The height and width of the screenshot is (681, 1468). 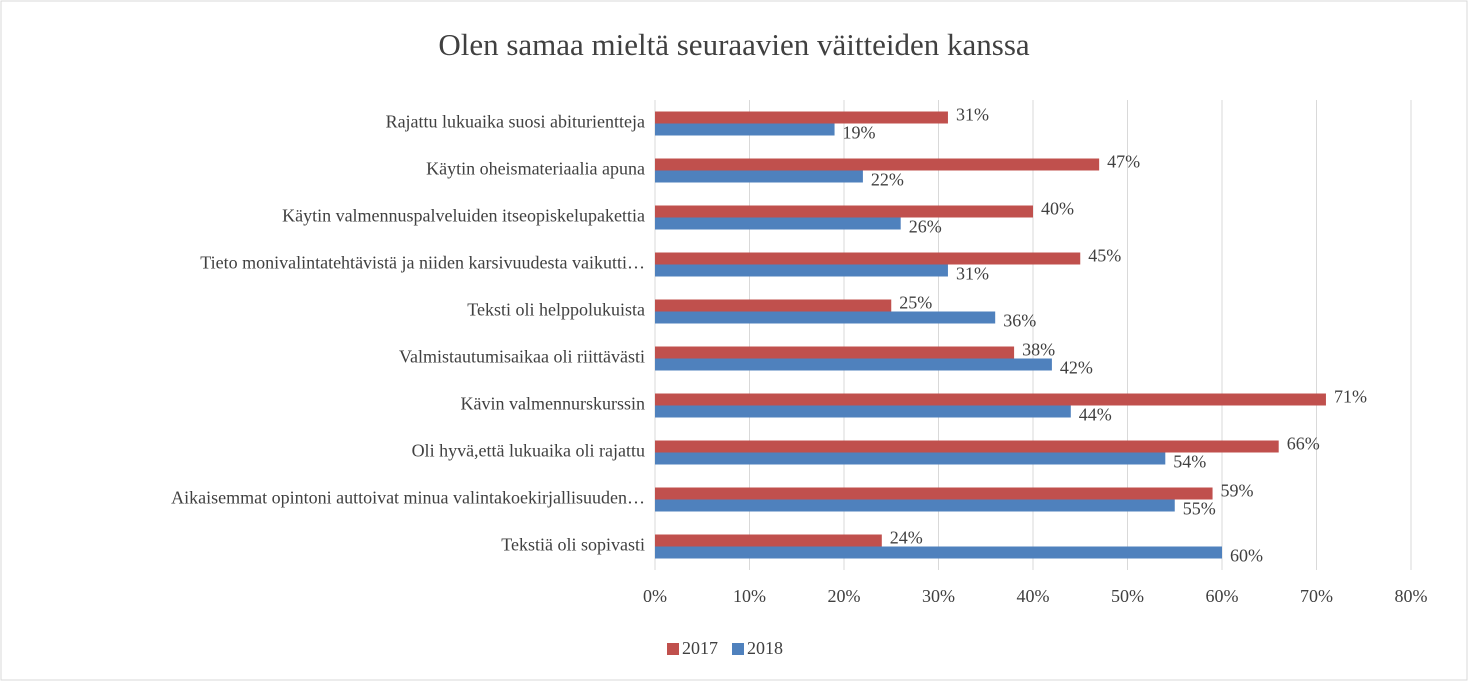 What do you see at coordinates (556, 310) in the screenshot?
I see `y-tick-label: Teksti oli helppolukuista` at bounding box center [556, 310].